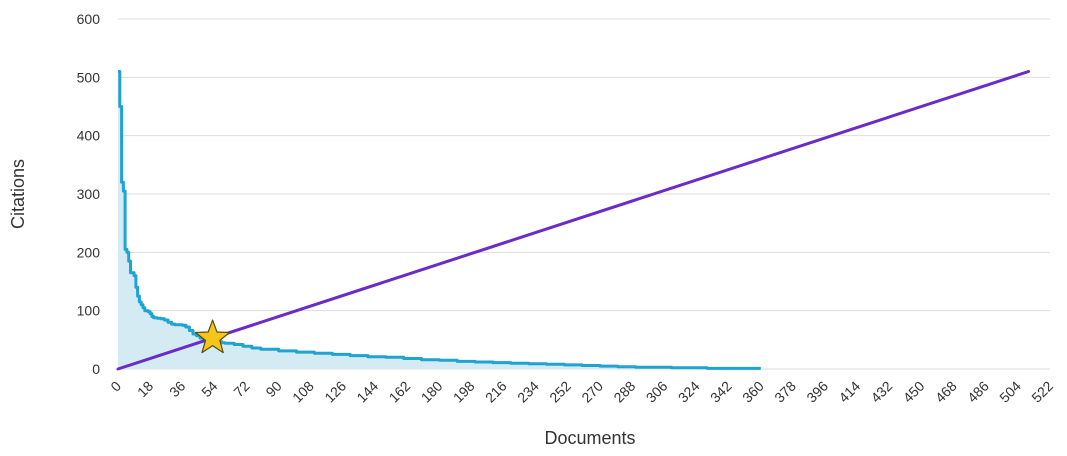 This screenshot has width=1067, height=456. What do you see at coordinates (115, 386) in the screenshot?
I see `x-tick-label: 0` at bounding box center [115, 386].